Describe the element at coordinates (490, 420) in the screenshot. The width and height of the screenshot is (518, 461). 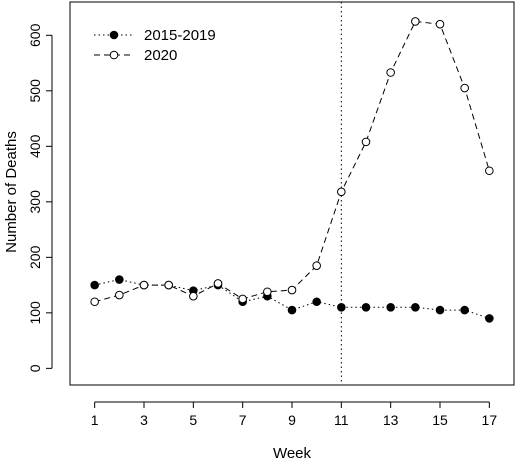
I see `x-tick-label: 17` at that location.